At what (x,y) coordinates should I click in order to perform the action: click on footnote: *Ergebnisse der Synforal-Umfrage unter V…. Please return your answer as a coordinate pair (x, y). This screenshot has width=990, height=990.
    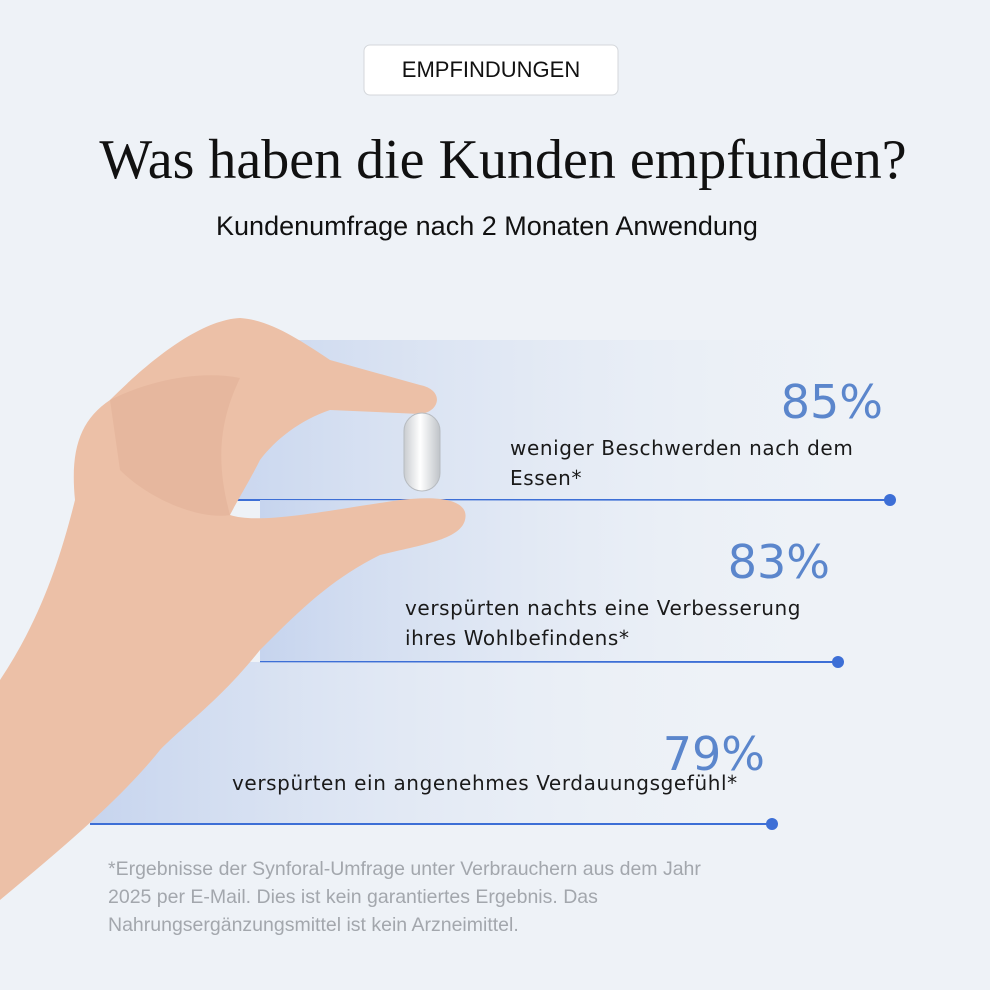
    Looking at the image, I should click on (404, 897).